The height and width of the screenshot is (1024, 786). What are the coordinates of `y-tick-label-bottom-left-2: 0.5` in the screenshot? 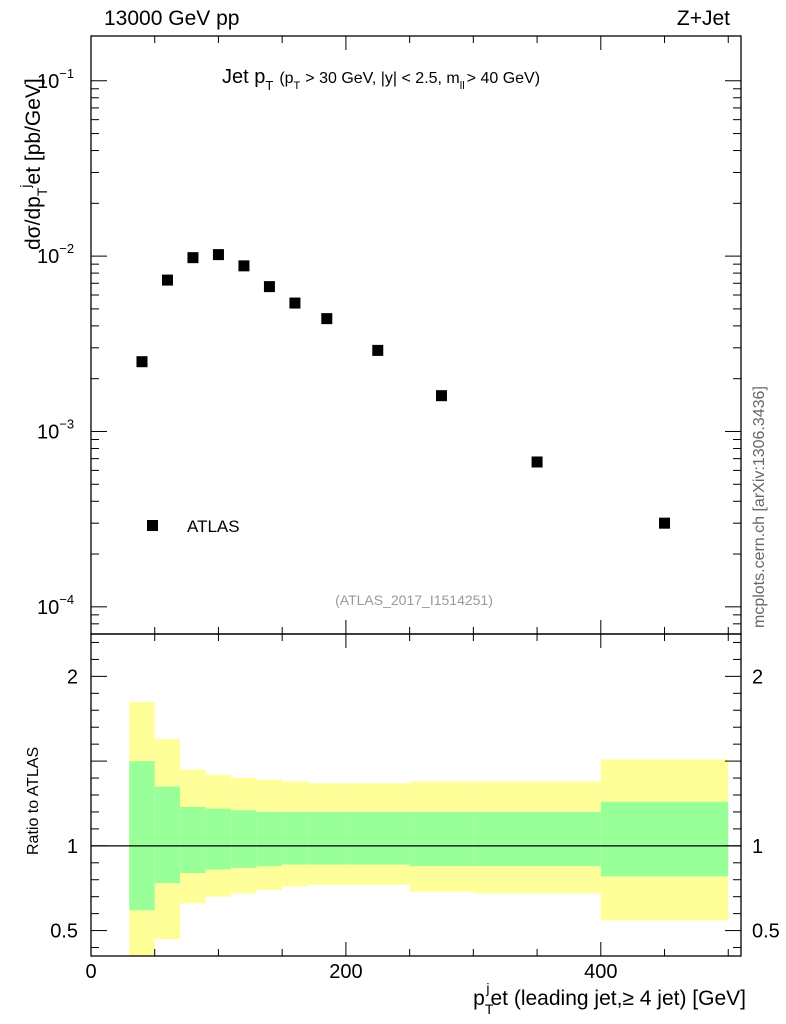 It's located at (64, 932).